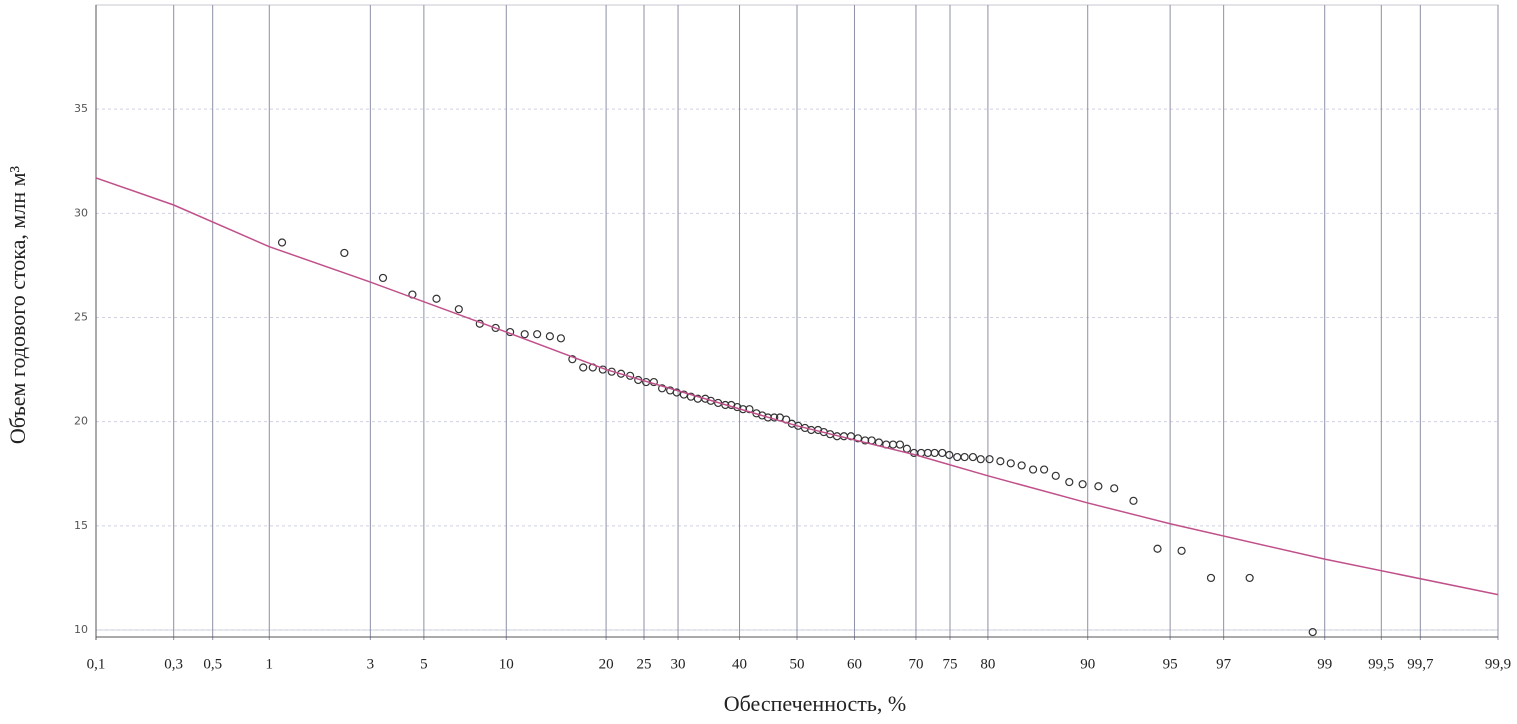  What do you see at coordinates (371, 664) in the screenshot?
I see `x-tick-label: 3` at bounding box center [371, 664].